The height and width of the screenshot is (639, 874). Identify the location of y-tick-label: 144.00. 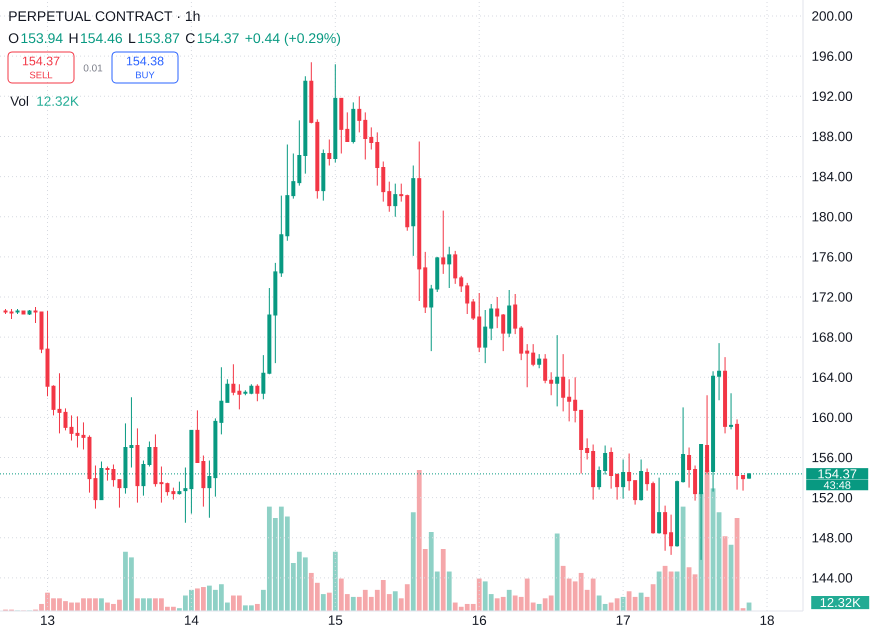
(832, 578).